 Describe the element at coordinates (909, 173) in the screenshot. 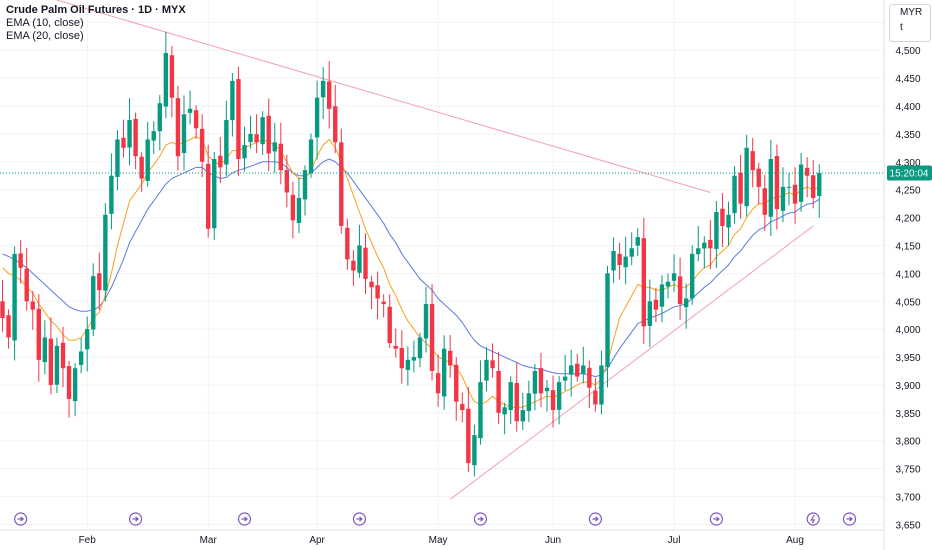

I see `last-price-time: 15:20:04` at that location.